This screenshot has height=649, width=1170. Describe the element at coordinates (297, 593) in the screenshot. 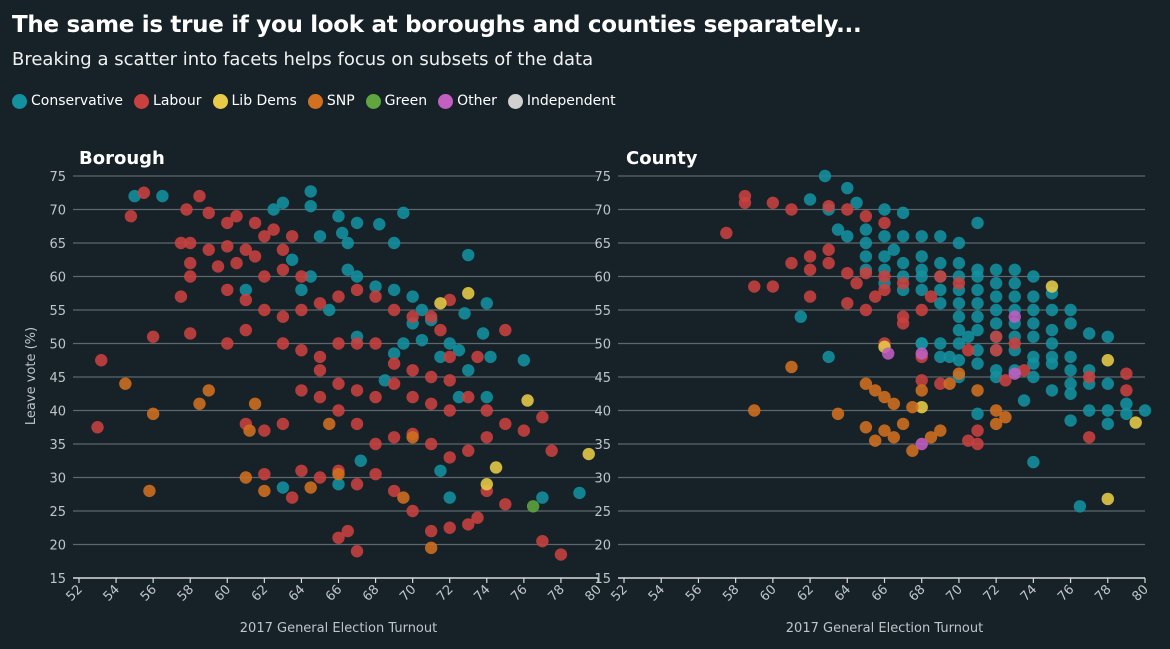

I see `facet-1-x-tick-label: 64` at that location.